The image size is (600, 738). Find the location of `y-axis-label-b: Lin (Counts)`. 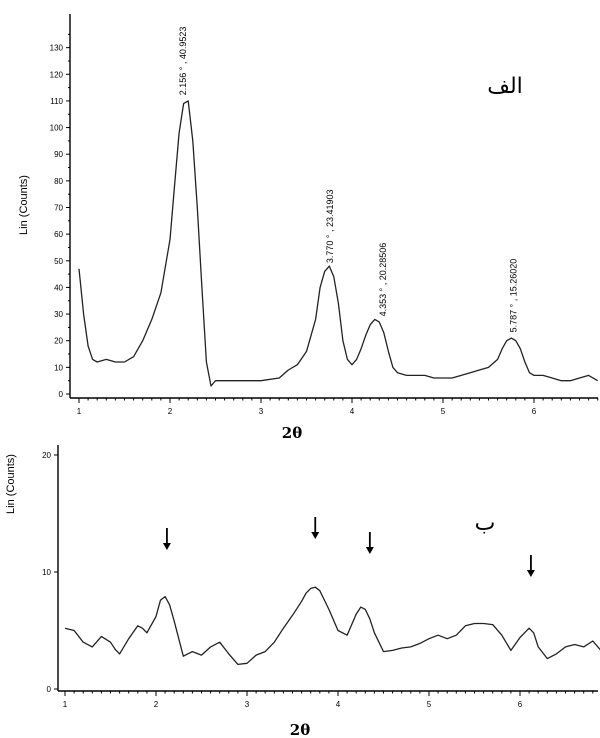

y-axis-label-b: Lin (Counts) is located at coordinates (11, 484).